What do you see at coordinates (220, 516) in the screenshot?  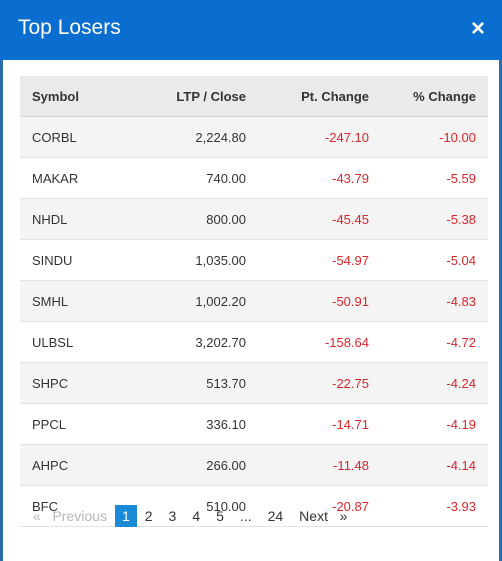 I see `page-button-5: 5` at bounding box center [220, 516].